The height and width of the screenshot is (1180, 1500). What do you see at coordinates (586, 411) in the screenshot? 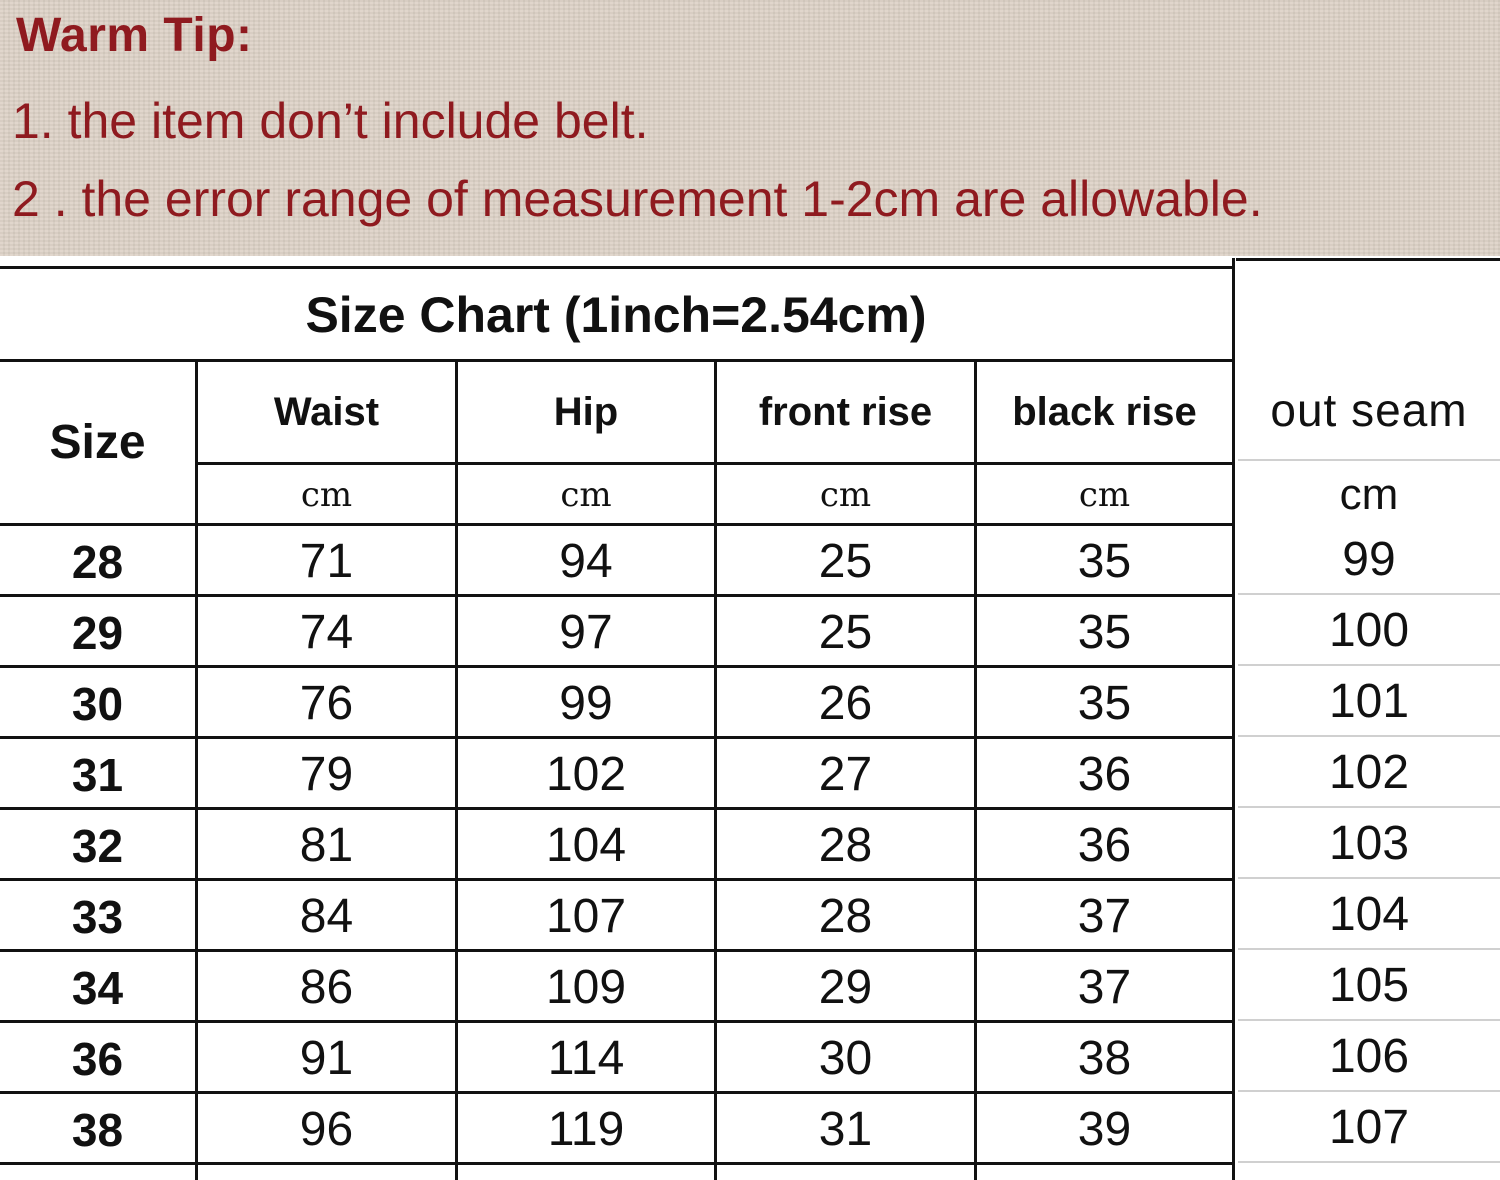
I see `header-hip: Hip` at bounding box center [586, 411].